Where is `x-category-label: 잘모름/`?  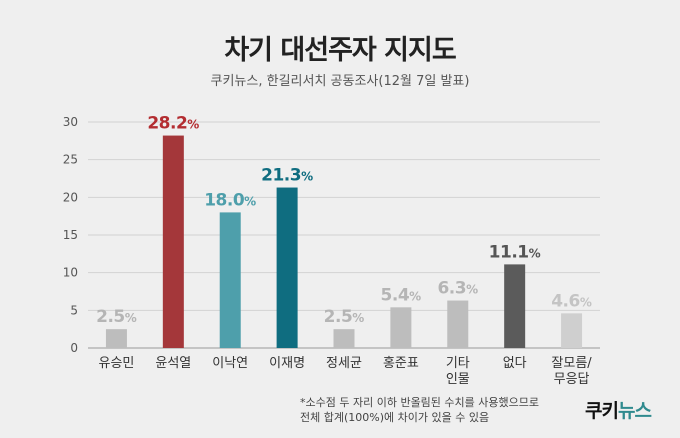 x-category-label: 잘모름/ is located at coordinates (571, 363).